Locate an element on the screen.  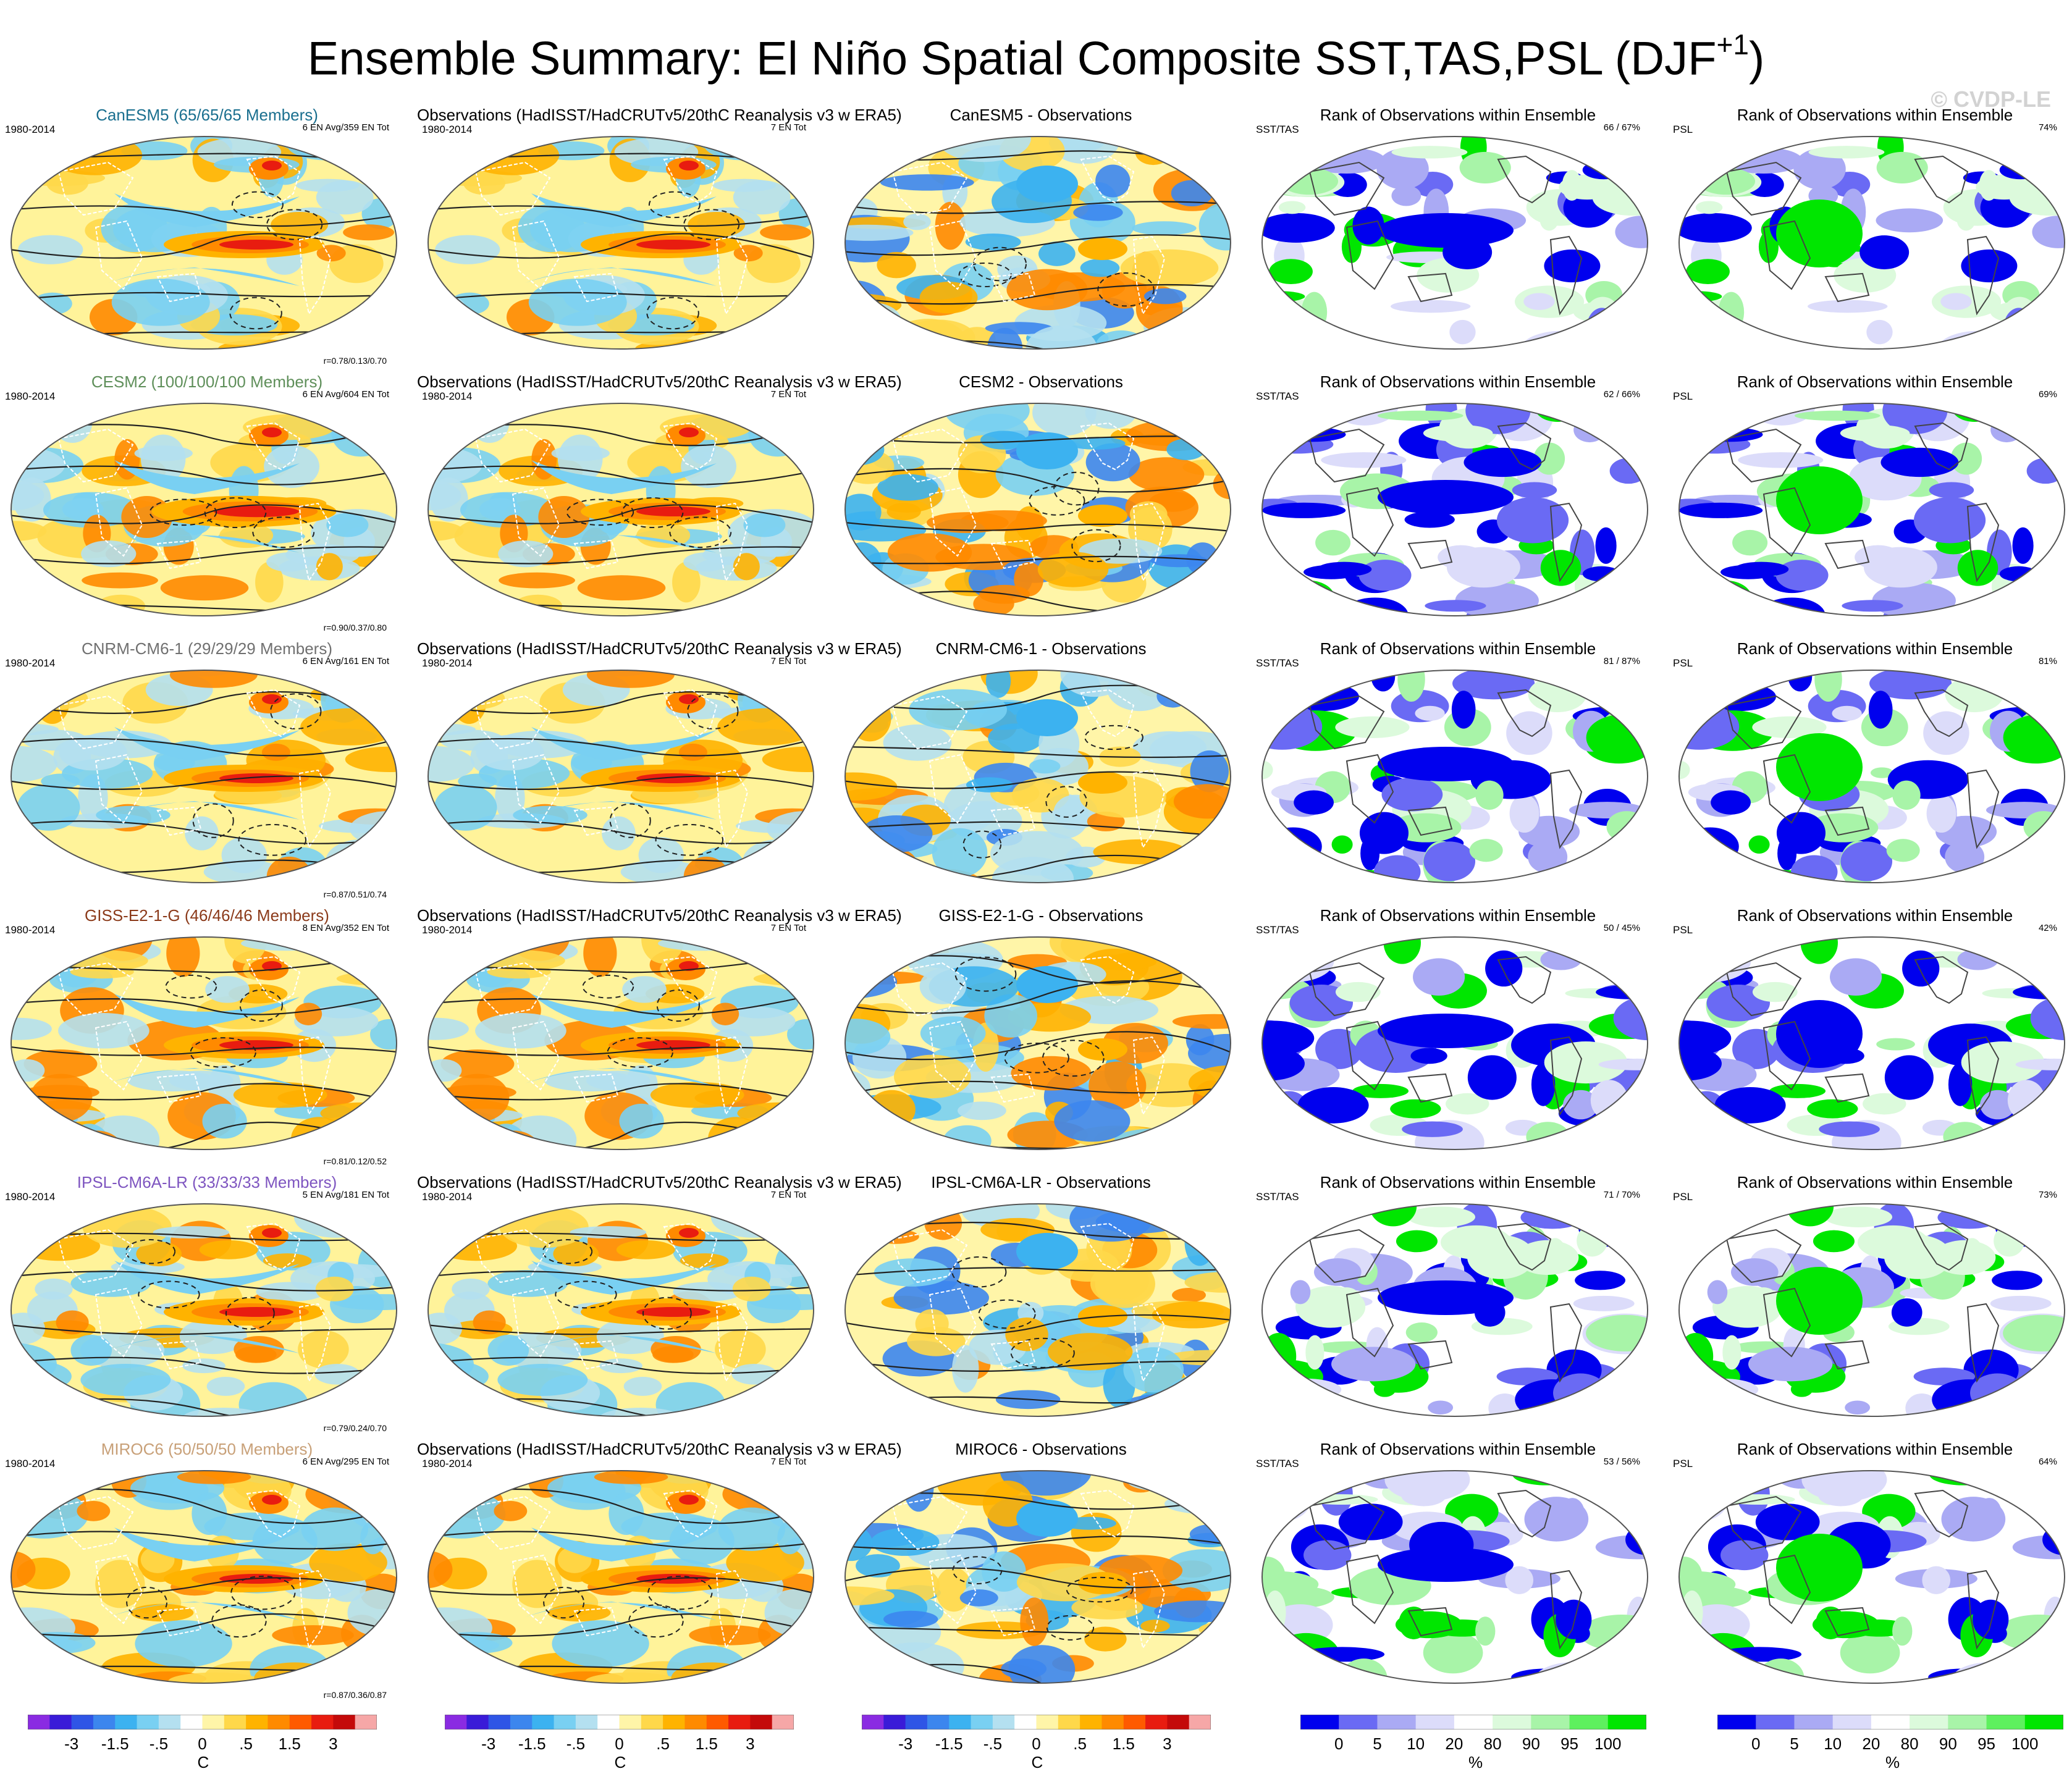
percent-label: 81 / 87% is located at coordinates (1622, 661).